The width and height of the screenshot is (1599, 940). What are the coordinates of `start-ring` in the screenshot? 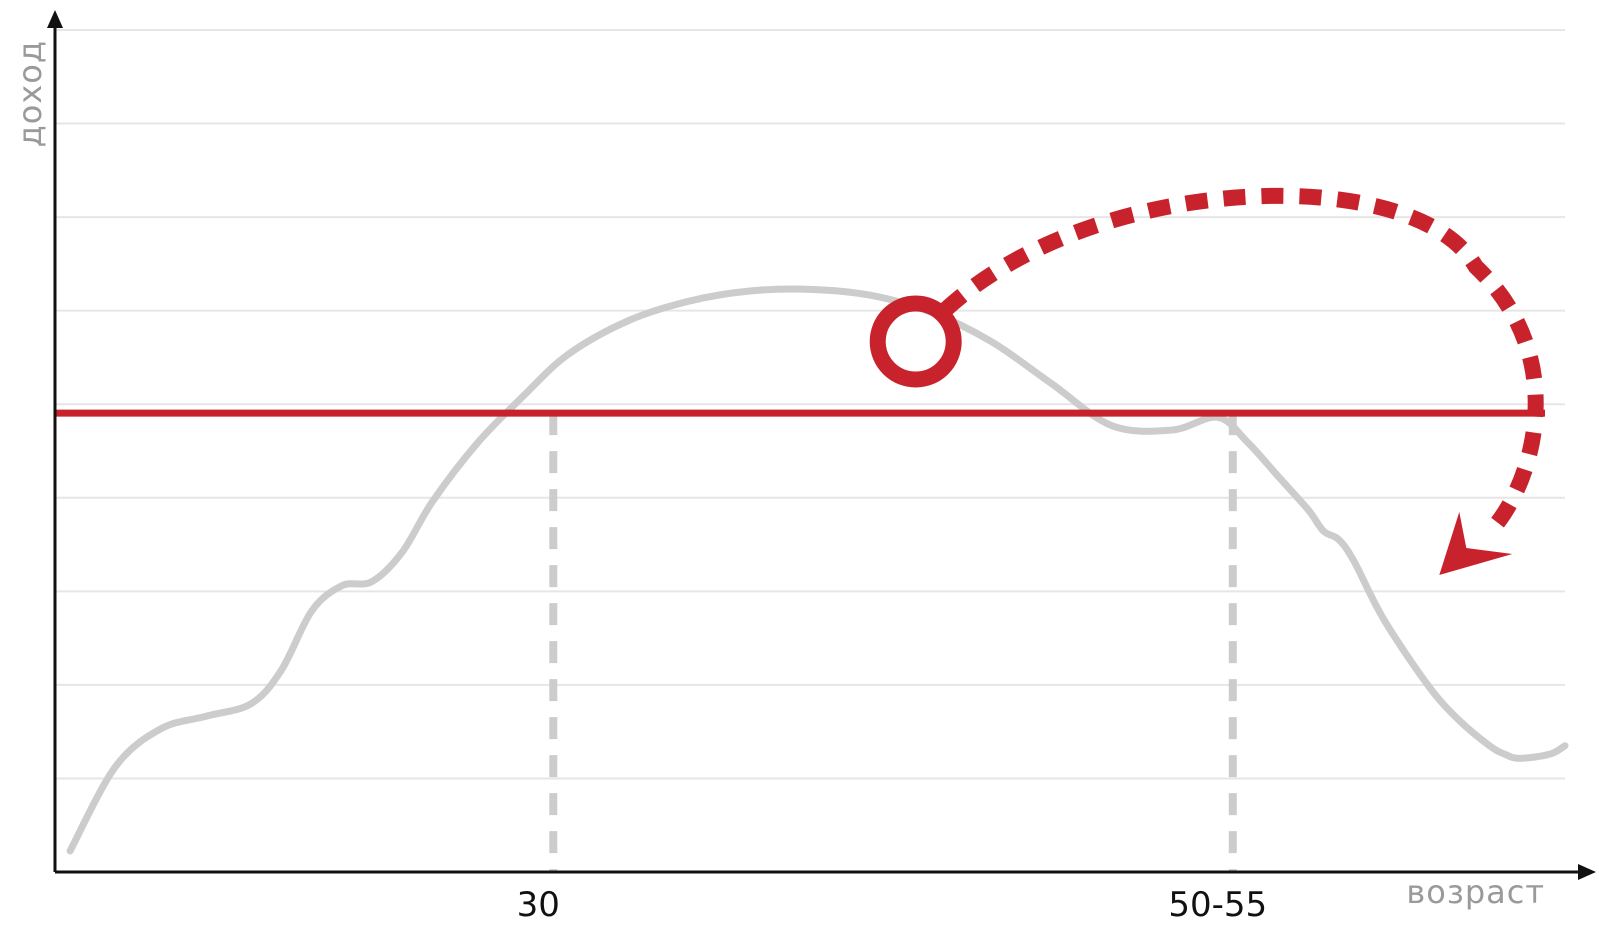 It's located at (916, 342).